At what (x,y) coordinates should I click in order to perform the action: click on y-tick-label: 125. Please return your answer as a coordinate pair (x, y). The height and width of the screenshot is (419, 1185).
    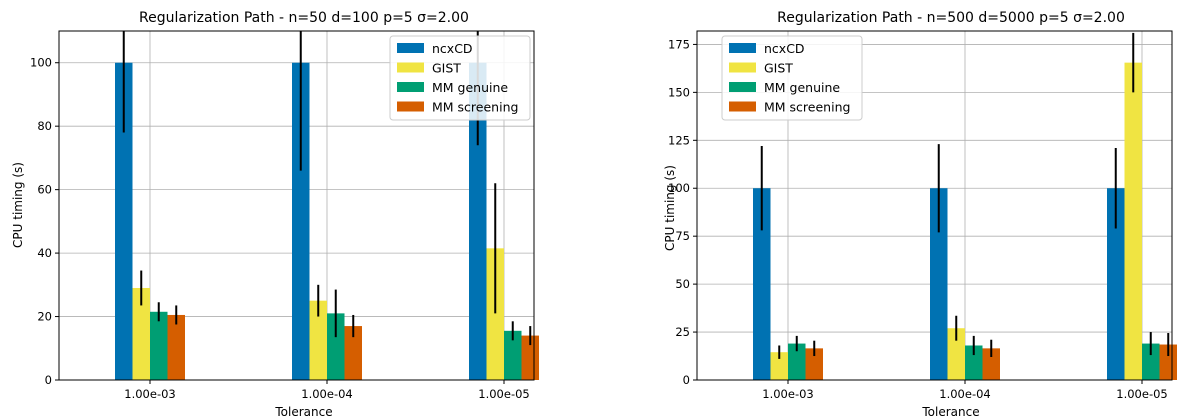
    Looking at the image, I should click on (679, 140).